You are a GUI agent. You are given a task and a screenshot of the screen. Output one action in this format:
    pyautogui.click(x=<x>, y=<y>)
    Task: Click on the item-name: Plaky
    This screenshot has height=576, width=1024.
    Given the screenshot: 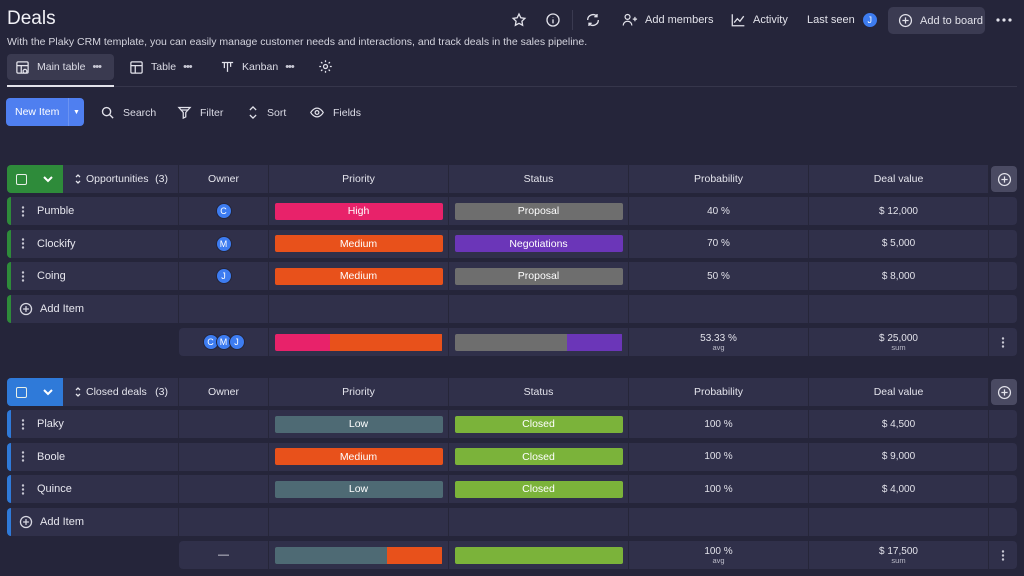 What is the action you would take?
    pyautogui.click(x=50, y=424)
    